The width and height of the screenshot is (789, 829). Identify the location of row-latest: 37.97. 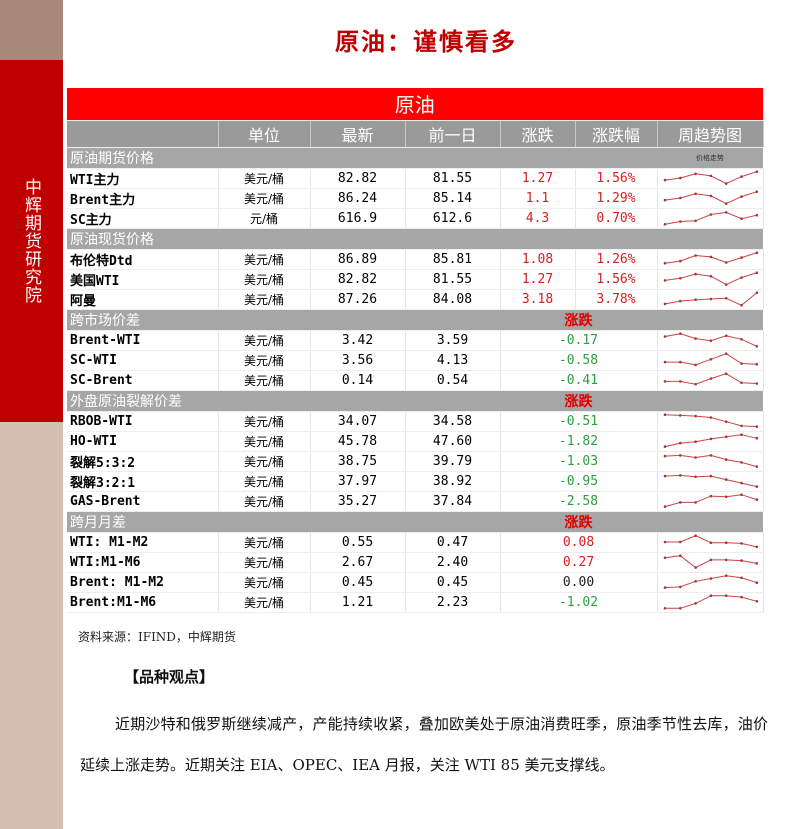
(358, 481).